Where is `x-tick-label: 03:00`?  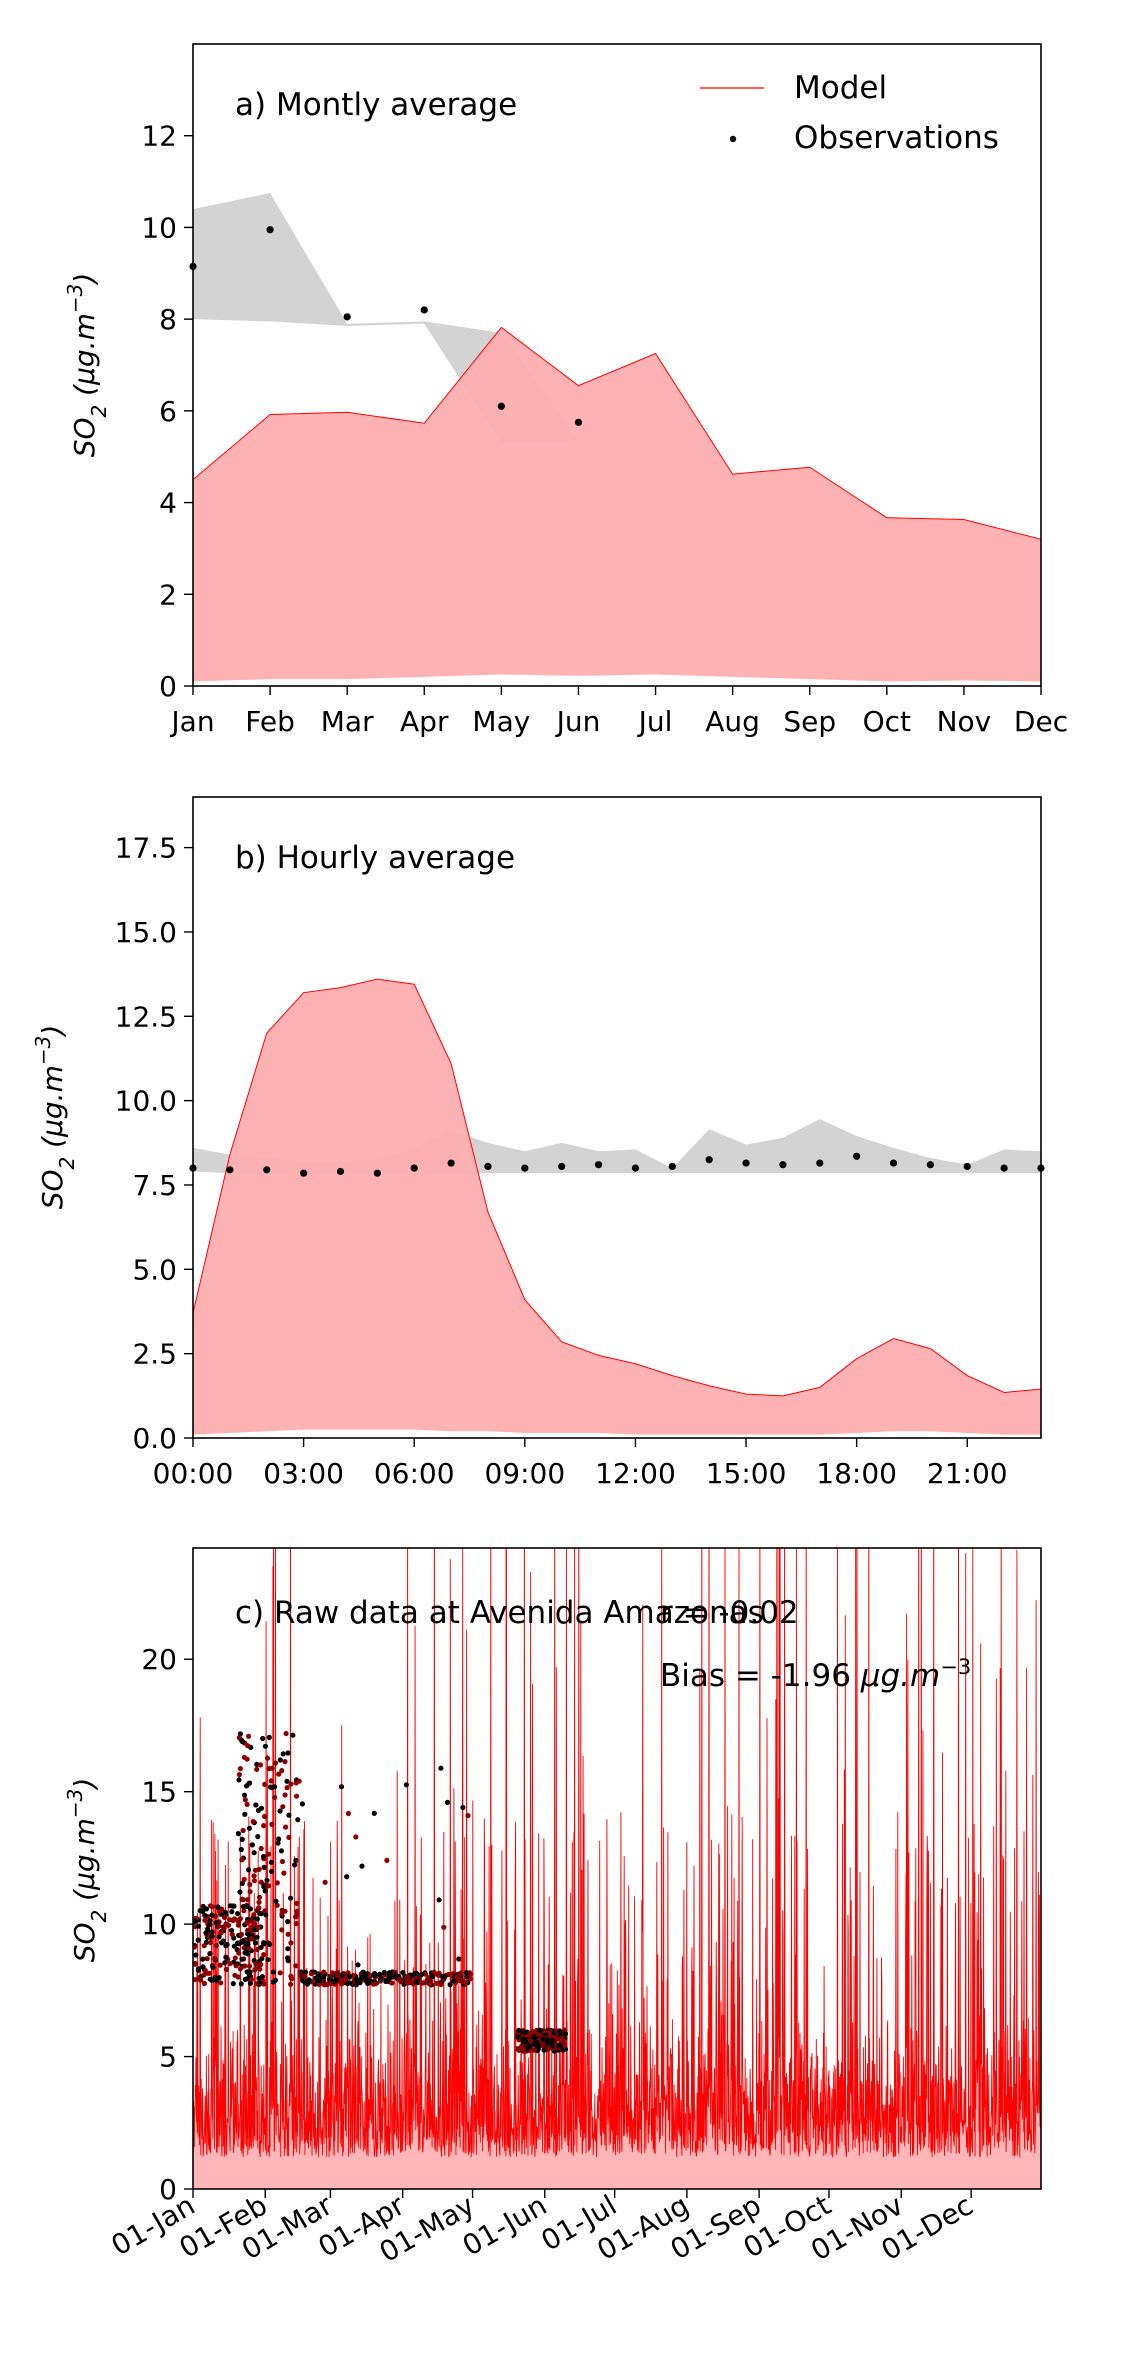
x-tick-label: 03:00 is located at coordinates (303, 1473).